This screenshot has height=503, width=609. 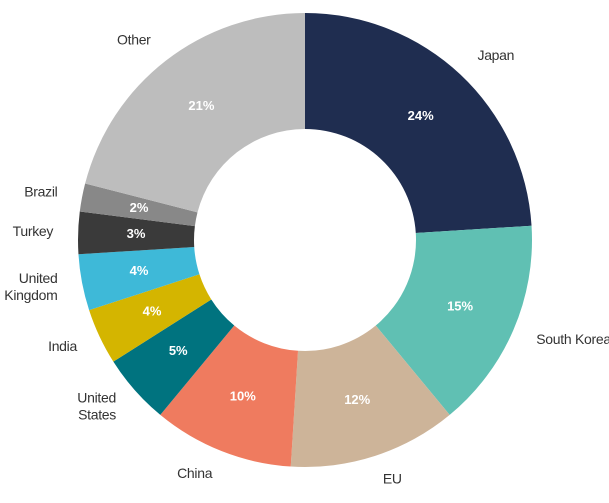 I want to click on percent-label: 3%, so click(x=136, y=233).